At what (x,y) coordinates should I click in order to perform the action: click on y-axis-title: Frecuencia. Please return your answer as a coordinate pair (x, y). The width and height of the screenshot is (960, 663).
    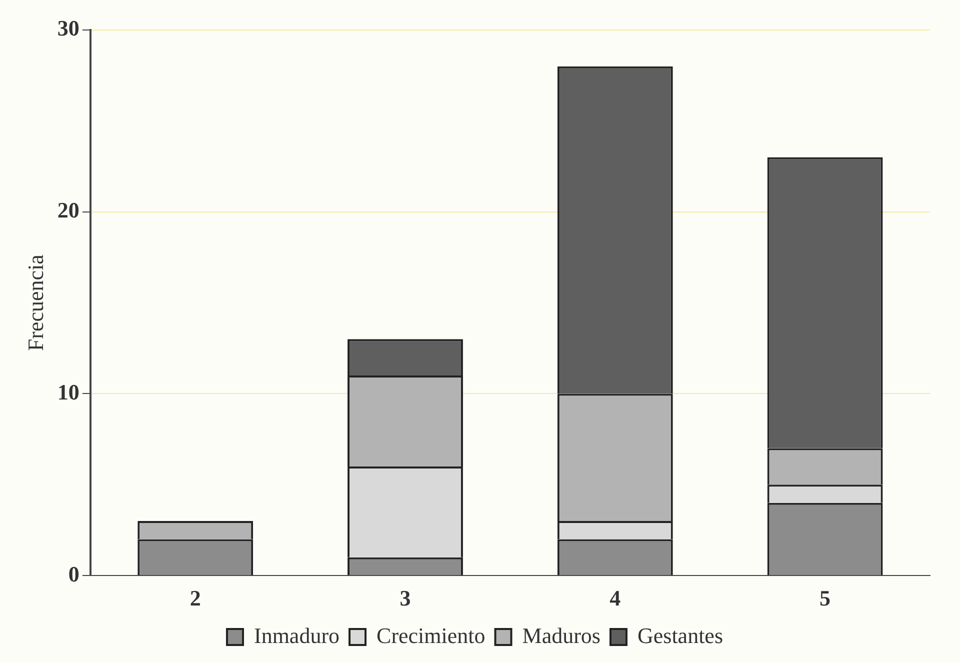
    Looking at the image, I should click on (35, 303).